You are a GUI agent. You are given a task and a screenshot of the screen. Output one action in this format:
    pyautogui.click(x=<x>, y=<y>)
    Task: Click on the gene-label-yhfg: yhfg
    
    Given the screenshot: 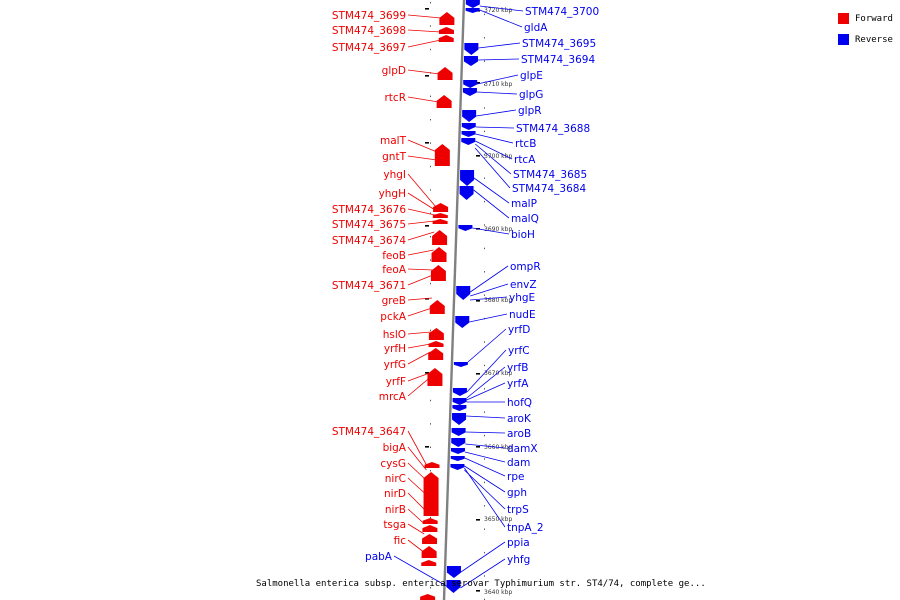 What is the action you would take?
    pyautogui.click(x=518, y=560)
    